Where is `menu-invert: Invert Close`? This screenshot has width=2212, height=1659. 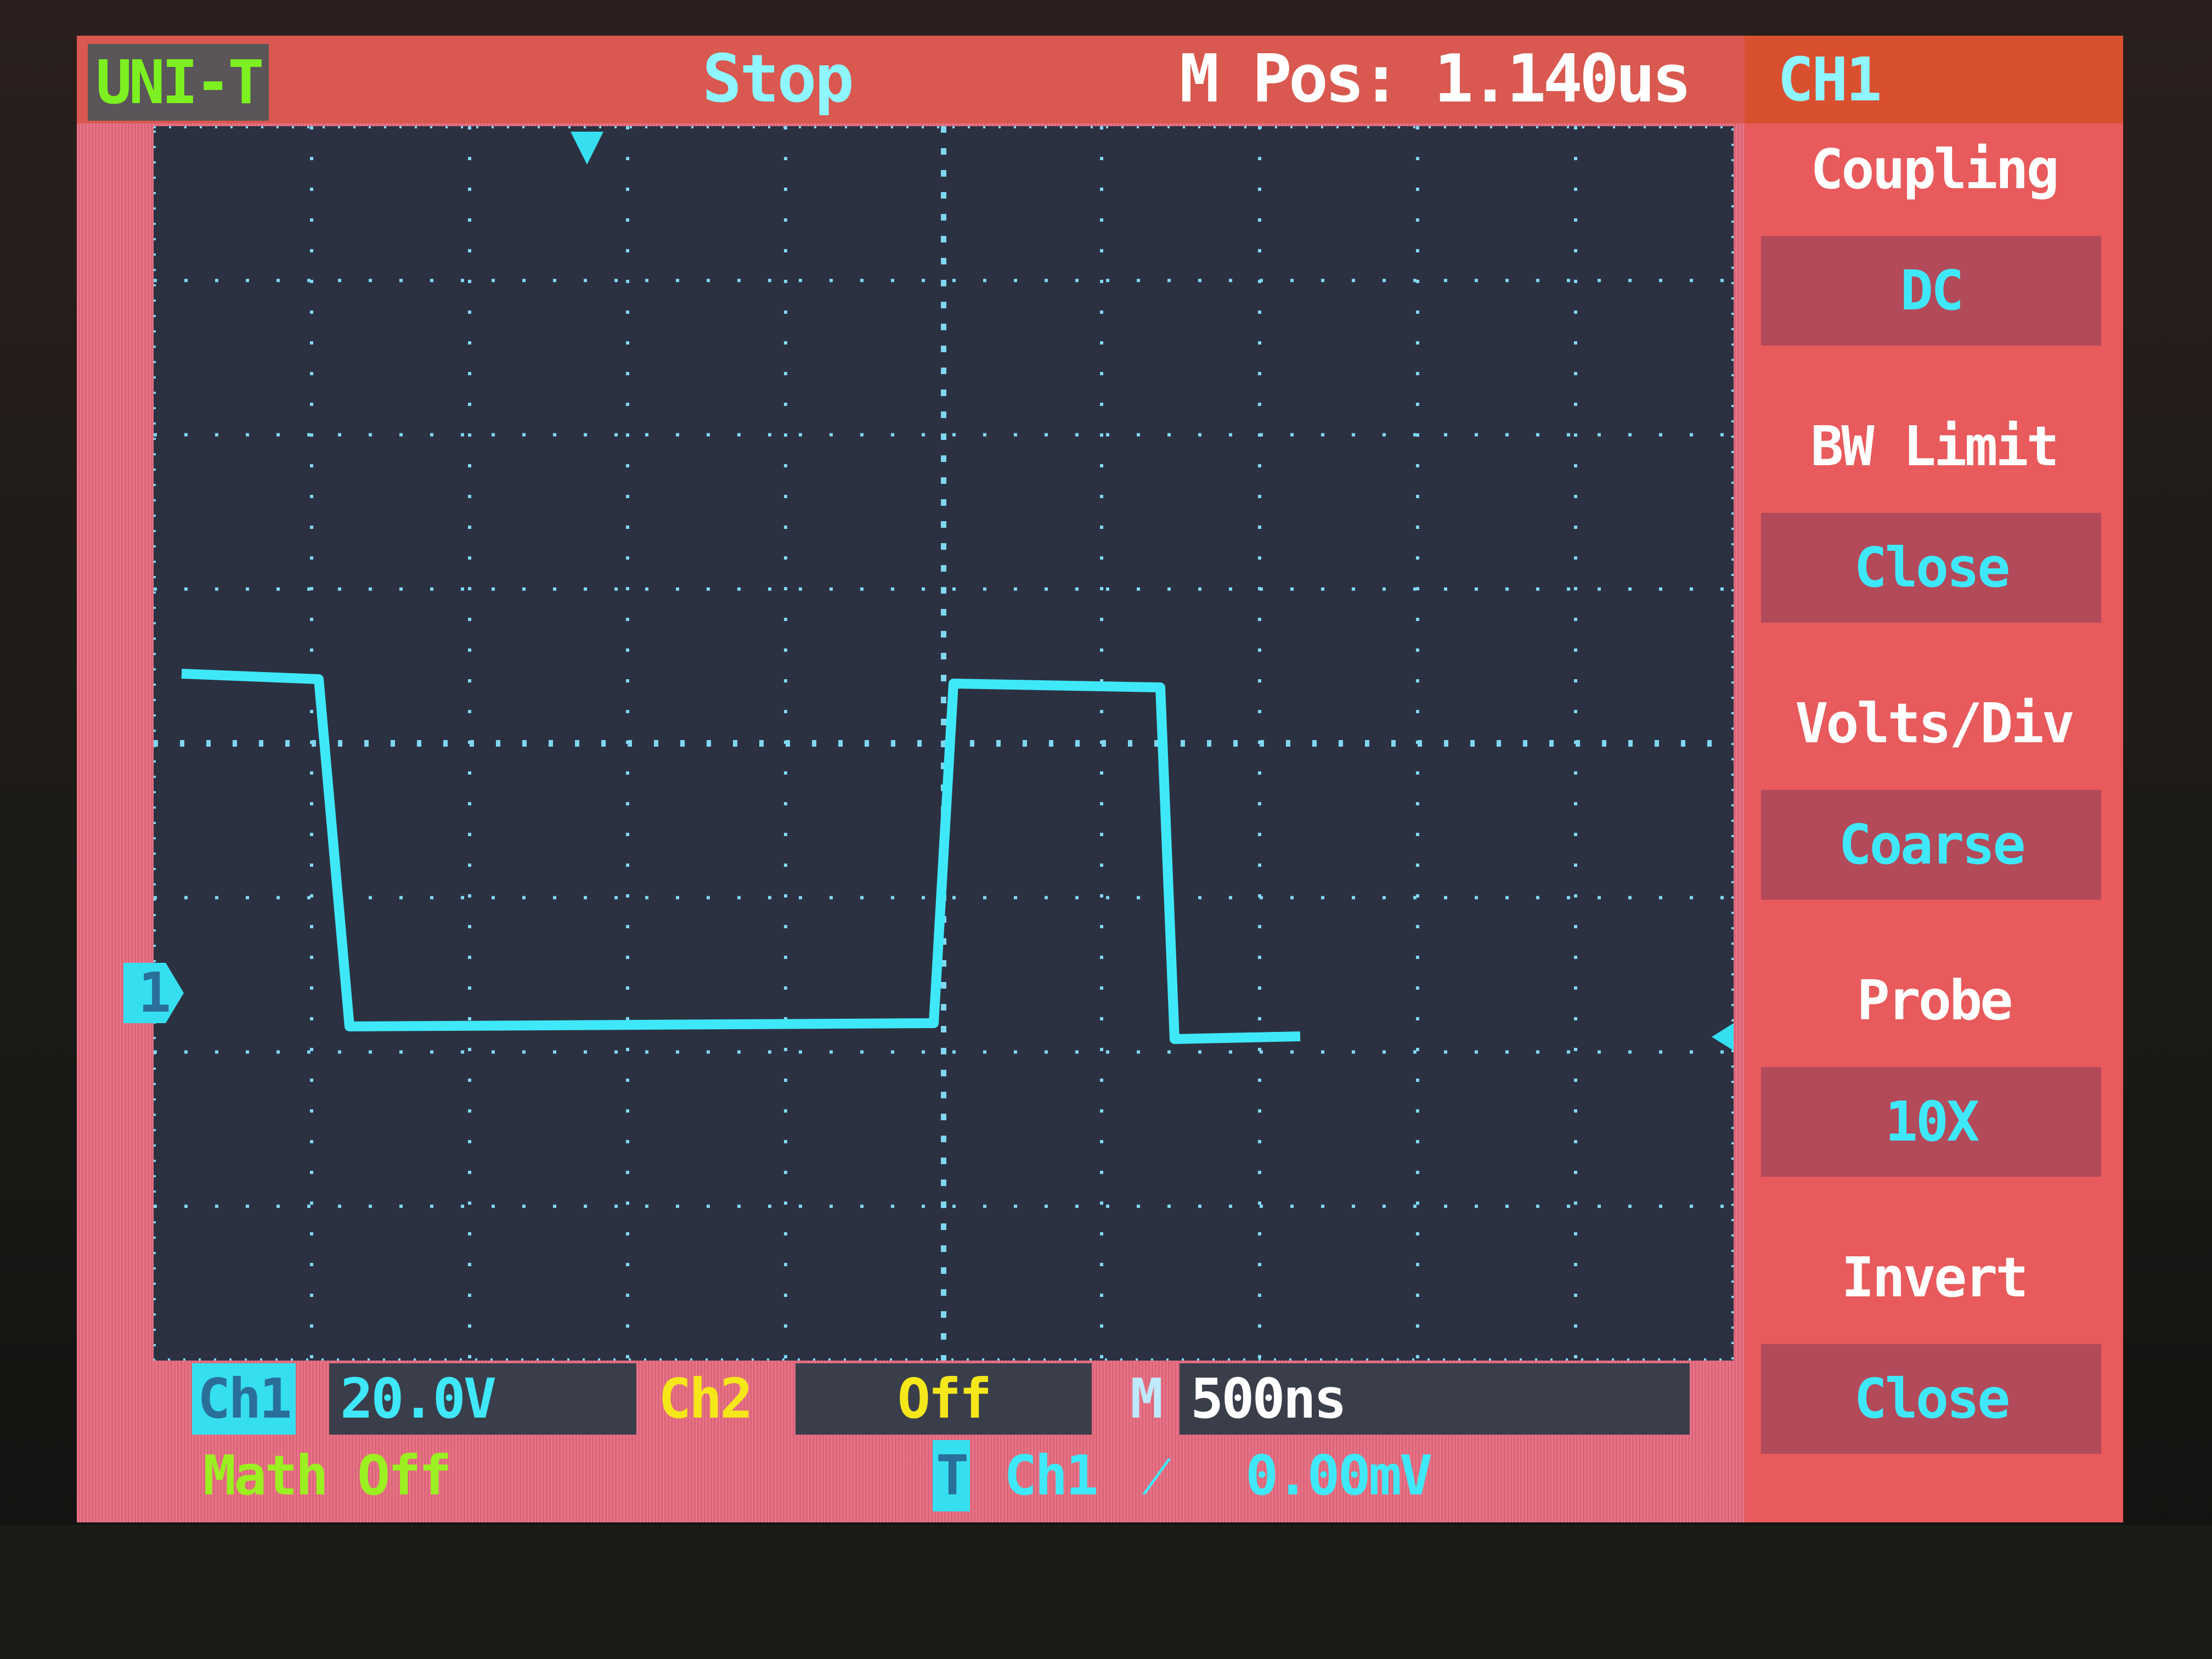 menu-invert: Invert Close is located at coordinates (1934, 1372).